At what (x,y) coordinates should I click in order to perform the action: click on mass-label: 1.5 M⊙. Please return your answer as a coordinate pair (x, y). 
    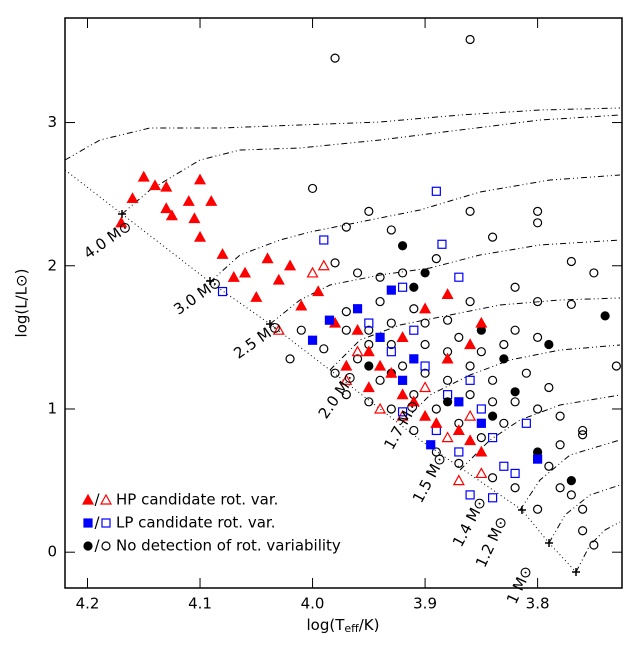
    Looking at the image, I should click on (429, 478).